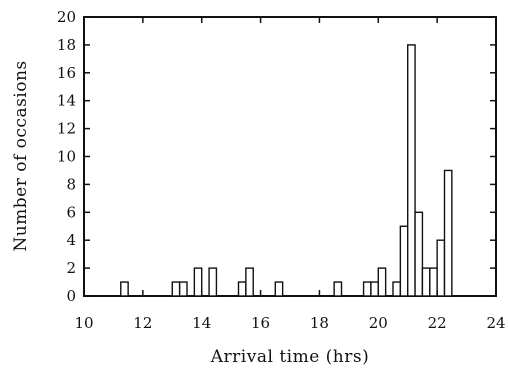 The height and width of the screenshot is (372, 508). Describe the element at coordinates (66, 101) in the screenshot. I see `y-tick-label: 14` at that location.